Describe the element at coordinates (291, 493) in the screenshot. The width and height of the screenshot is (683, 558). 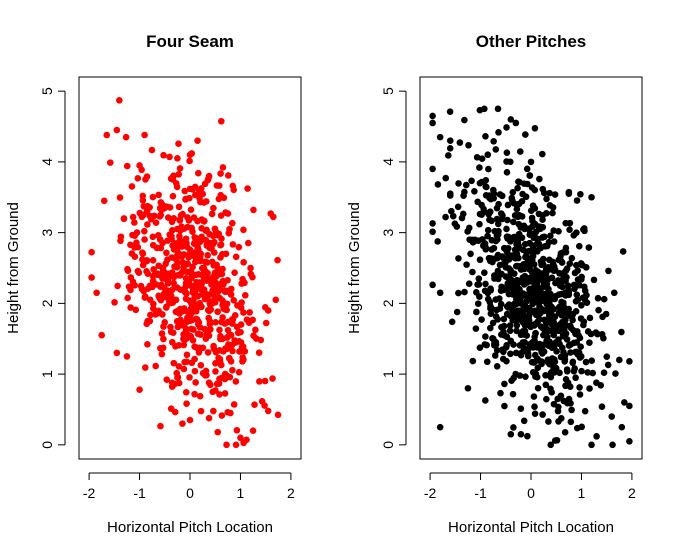
I see `four-seam-x-tick-label: 2` at that location.